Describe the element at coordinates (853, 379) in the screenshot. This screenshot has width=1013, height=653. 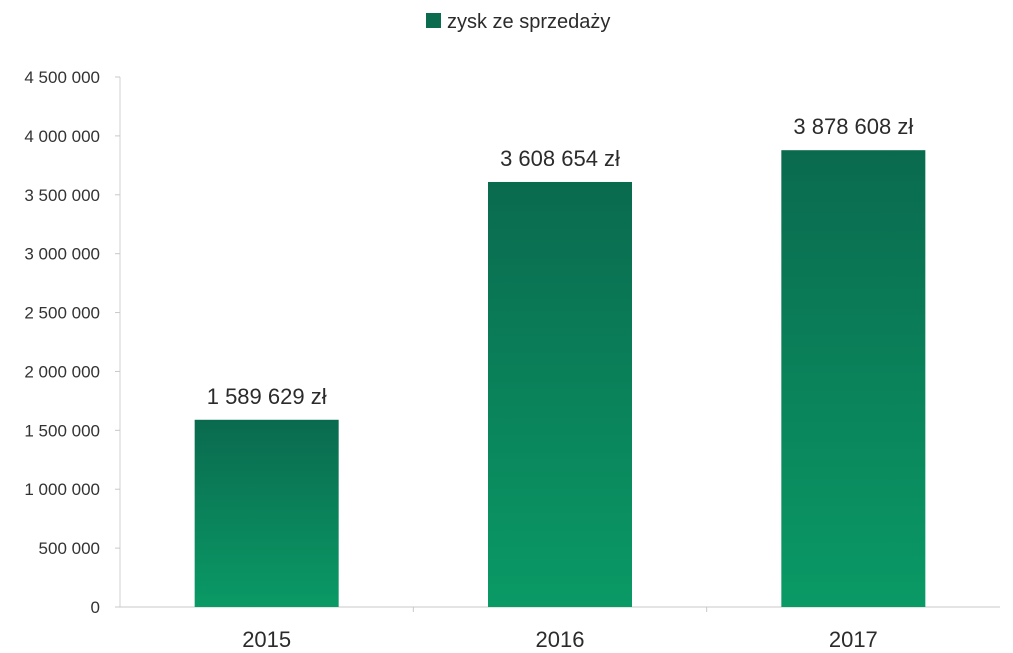
I see `bar-2017` at that location.